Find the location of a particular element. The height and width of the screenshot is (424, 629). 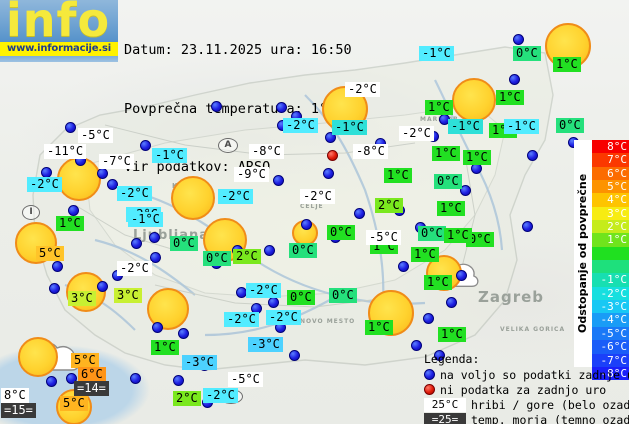

color-scale-row is located at coordinates (610, 253).